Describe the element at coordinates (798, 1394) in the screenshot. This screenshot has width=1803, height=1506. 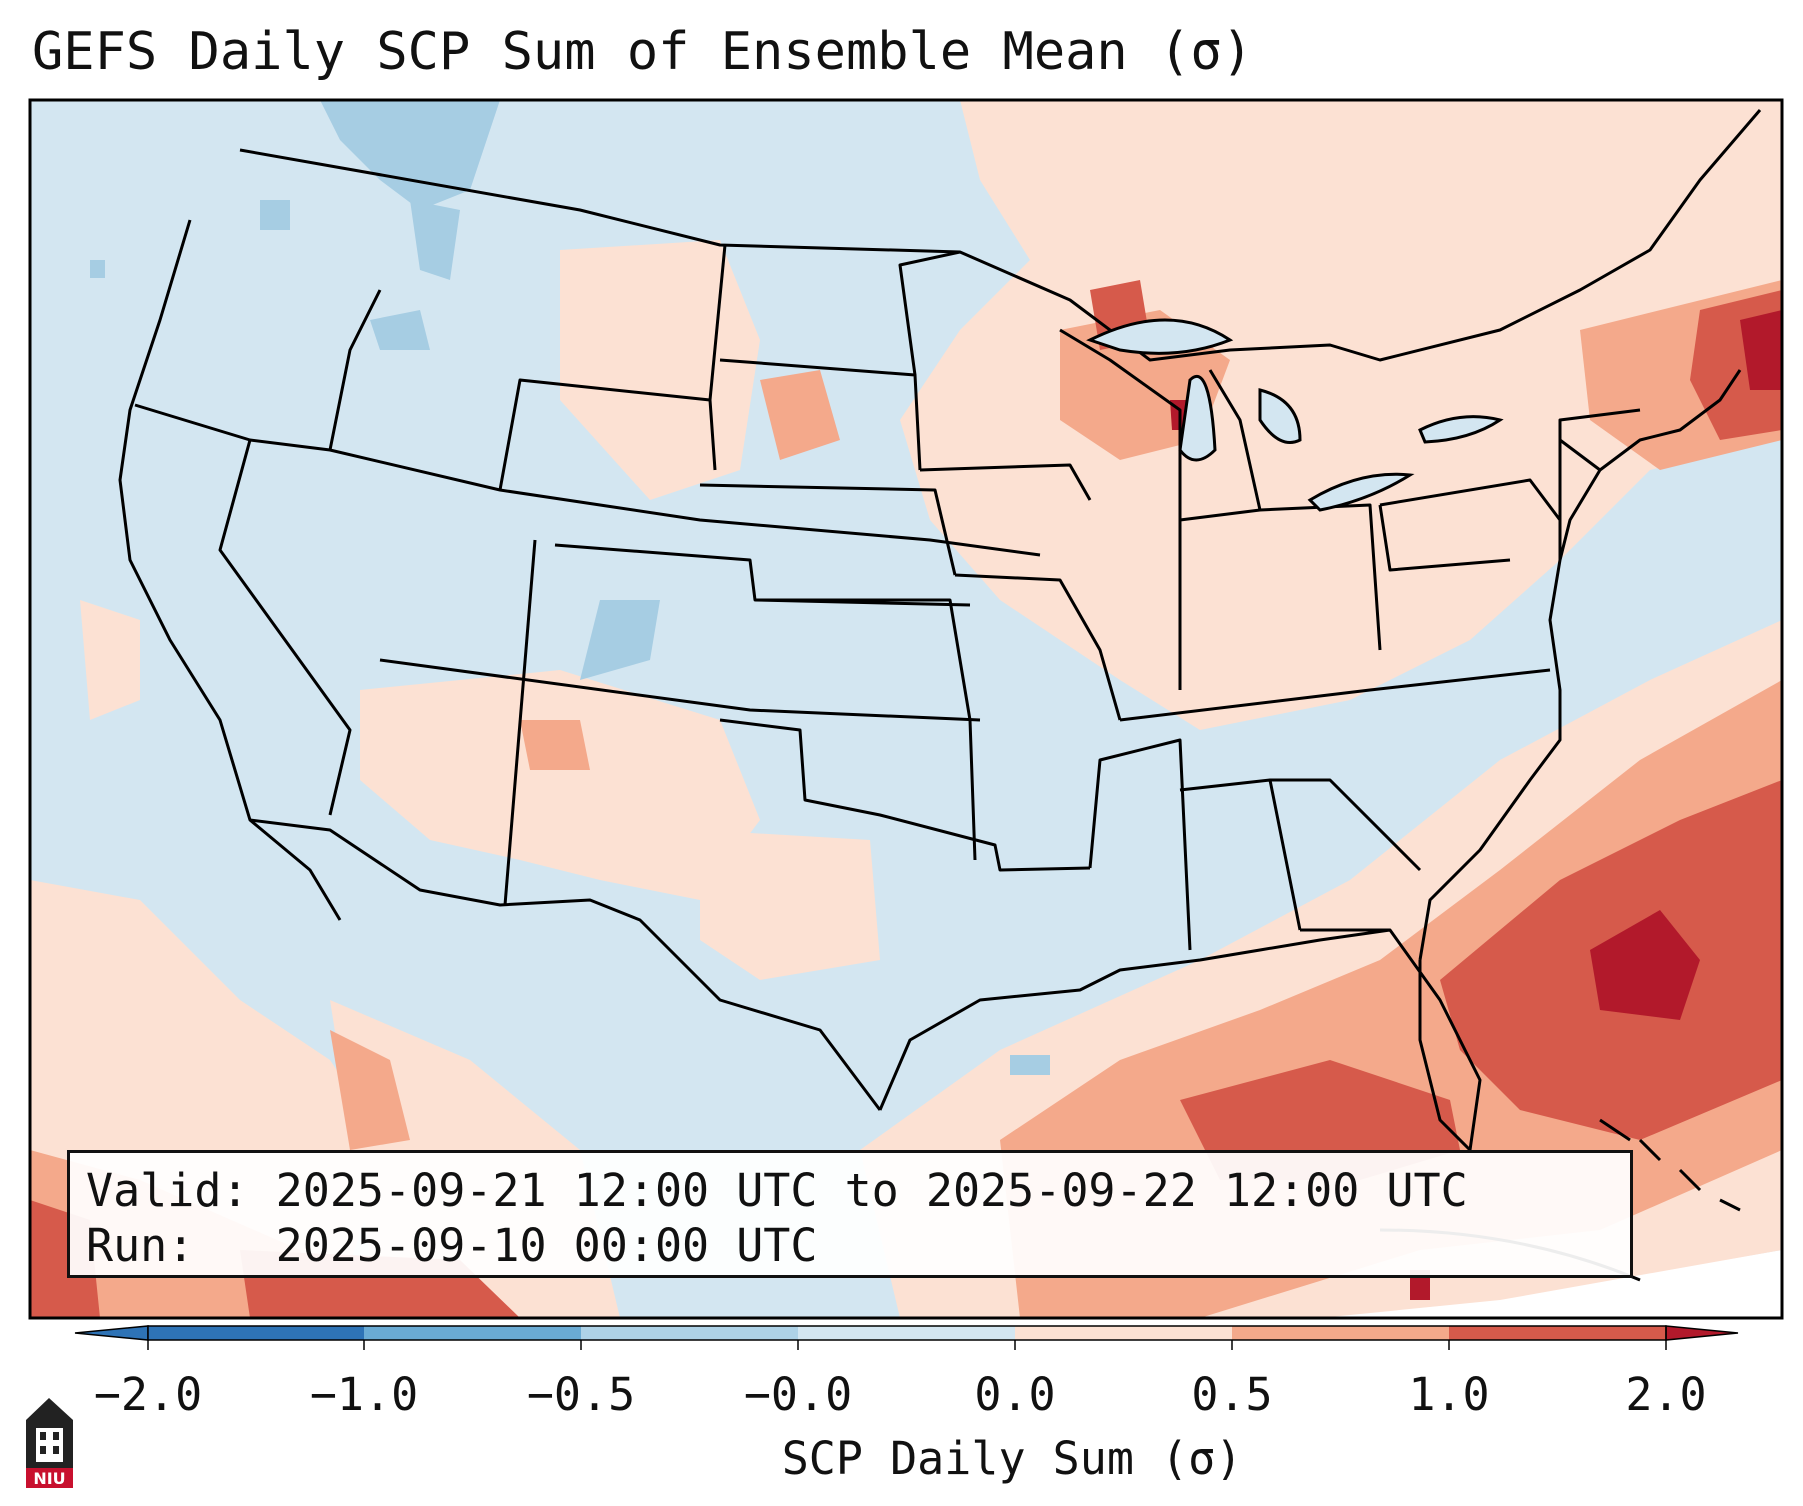
I see `colorbar-tick-label: −0.0` at that location.